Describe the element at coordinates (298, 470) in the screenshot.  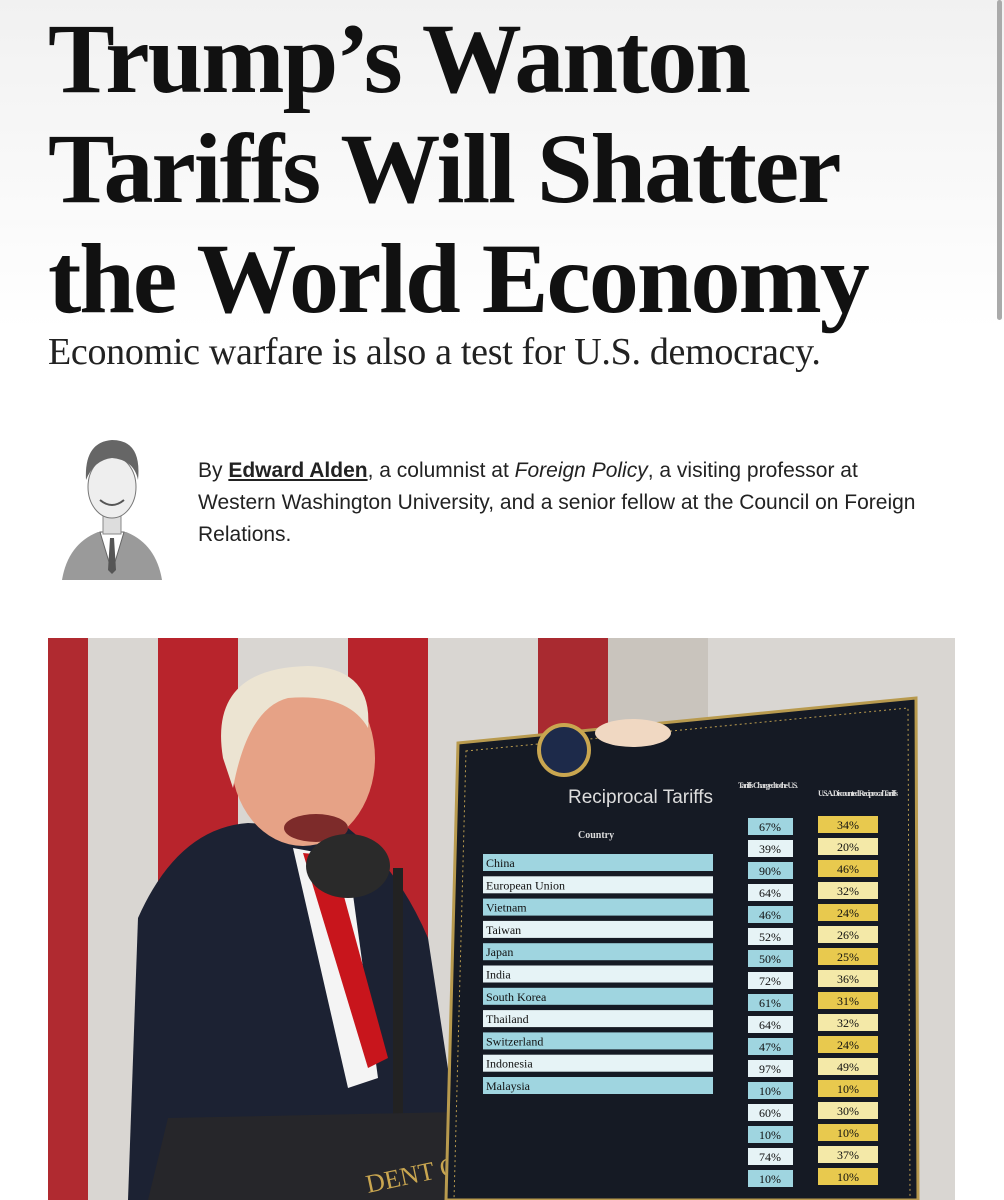
I see `author-link: Edward Alden` at that location.